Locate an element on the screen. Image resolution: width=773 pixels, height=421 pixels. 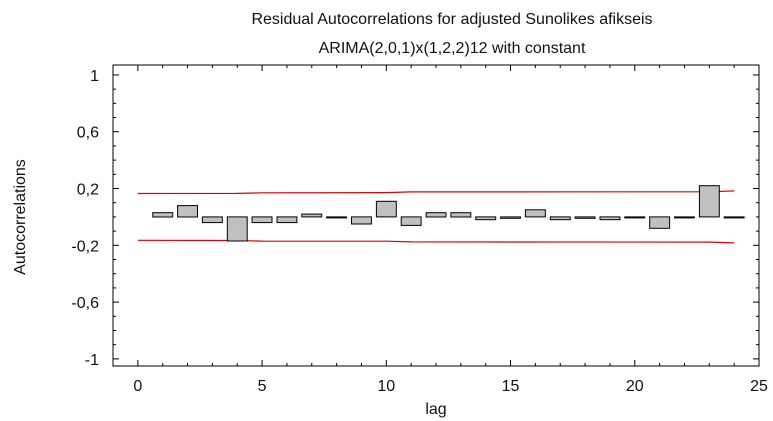
y-tick-label: 0,6 is located at coordinates (88, 133).